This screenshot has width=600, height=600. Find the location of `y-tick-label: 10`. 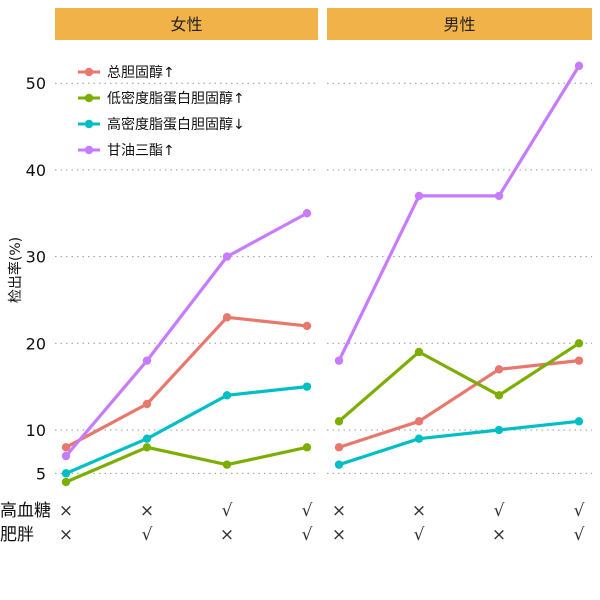

y-tick-label: 10 is located at coordinates (36, 430).